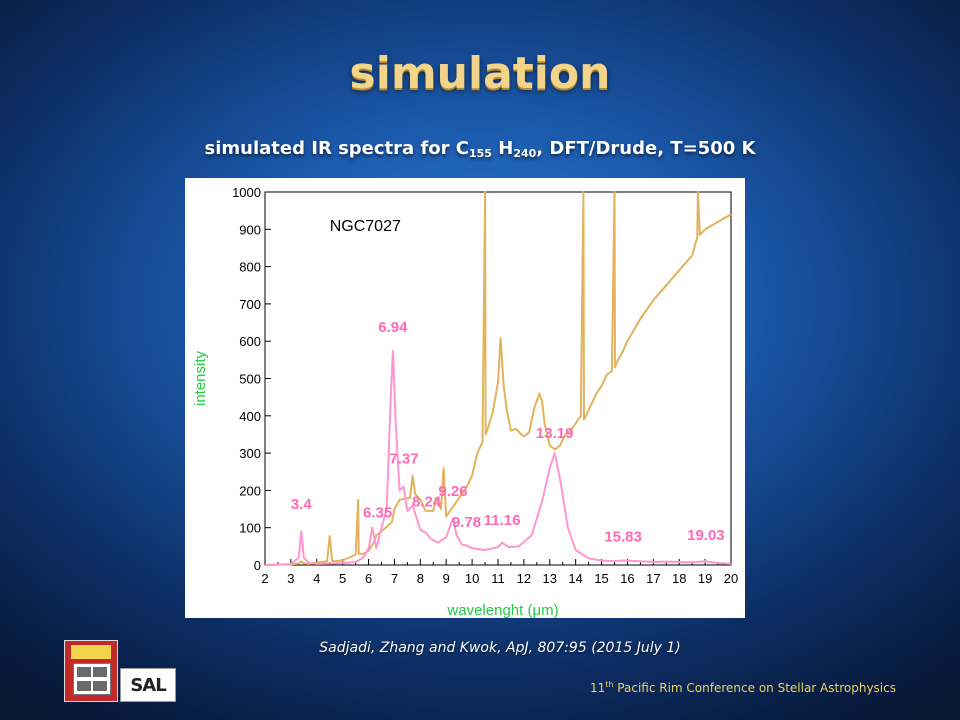 Image resolution: width=960 pixels, height=720 pixels. I want to click on university-crest-logo, so click(91, 671).